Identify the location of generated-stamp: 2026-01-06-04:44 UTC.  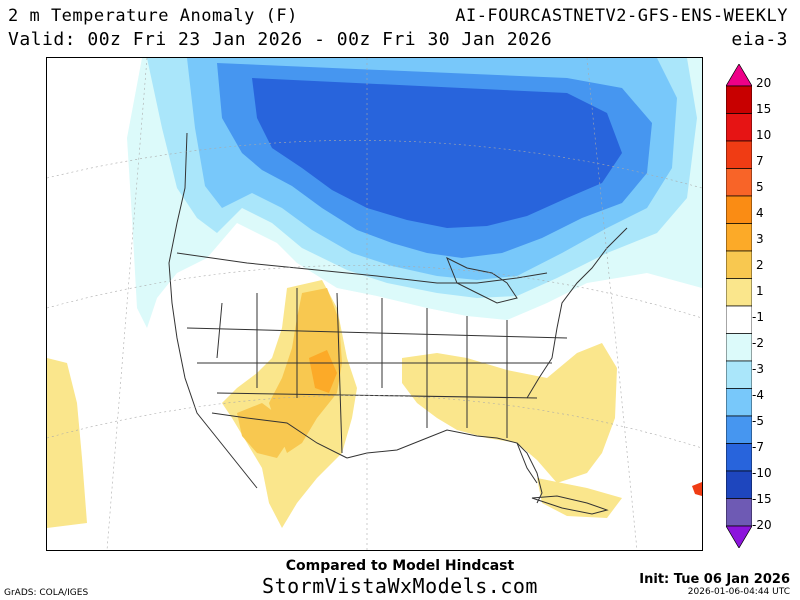
(738, 592).